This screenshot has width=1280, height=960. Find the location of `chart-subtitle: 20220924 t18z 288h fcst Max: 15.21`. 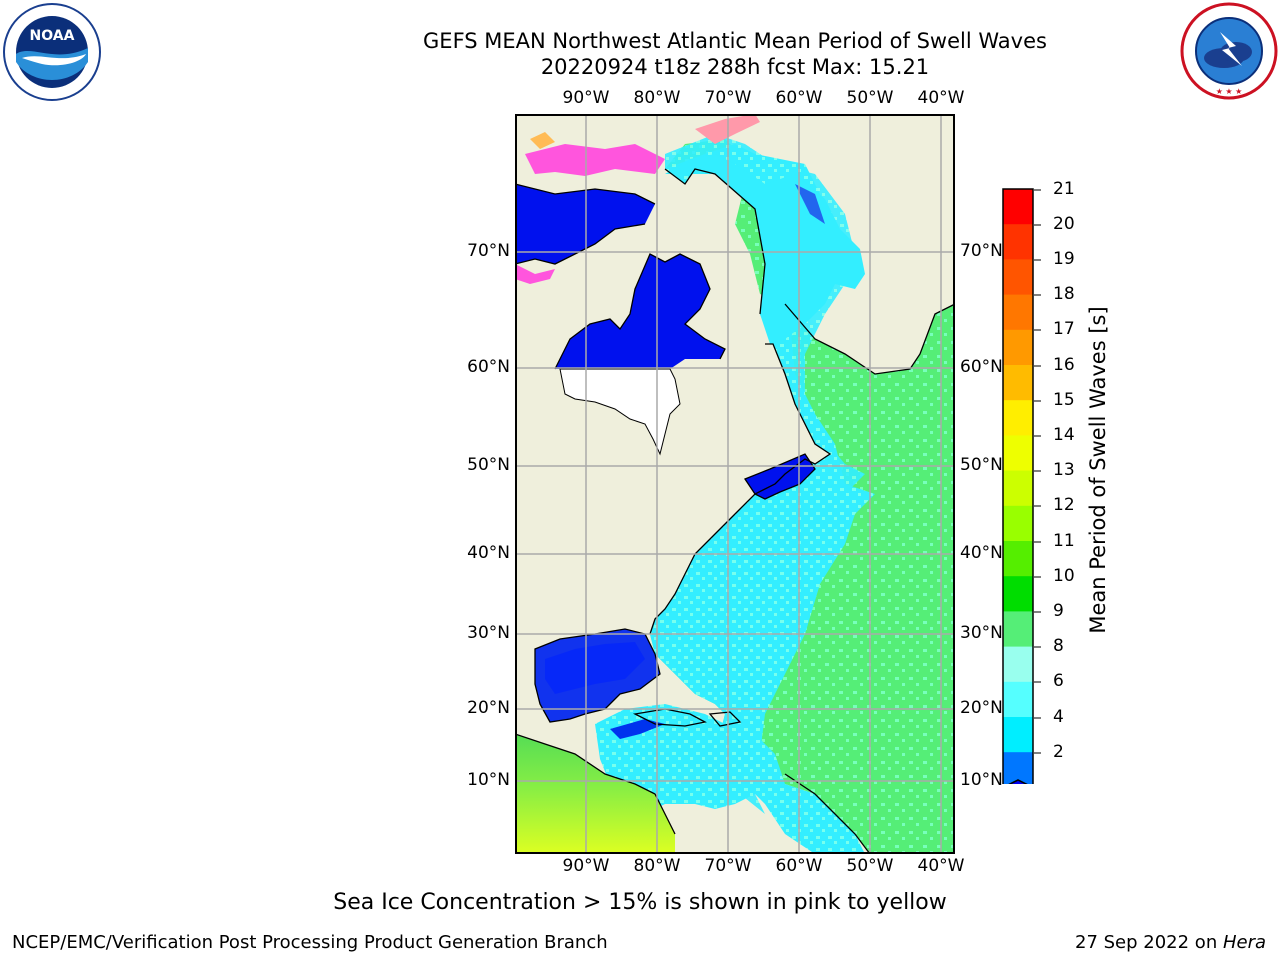

chart-subtitle: 20220924 t18z 288h fcst Max: 15.21 is located at coordinates (735, 67).